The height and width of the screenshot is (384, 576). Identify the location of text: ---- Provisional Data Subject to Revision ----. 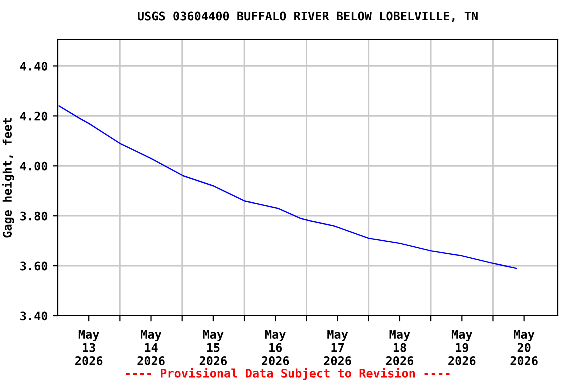
(288, 374).